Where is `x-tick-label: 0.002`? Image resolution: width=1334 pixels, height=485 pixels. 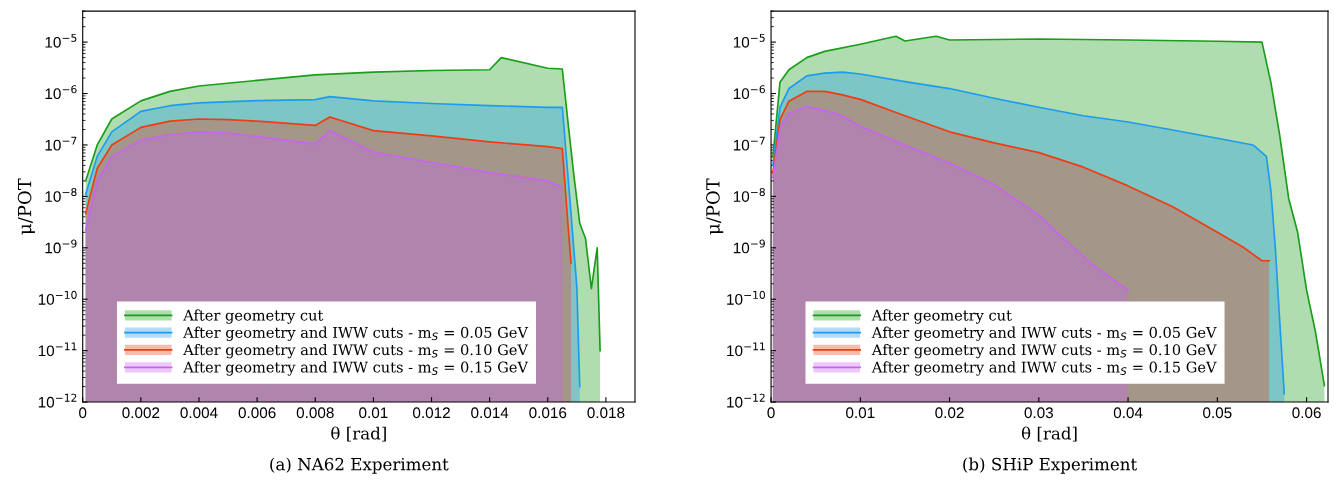
x-tick-label: 0.002 is located at coordinates (141, 413).